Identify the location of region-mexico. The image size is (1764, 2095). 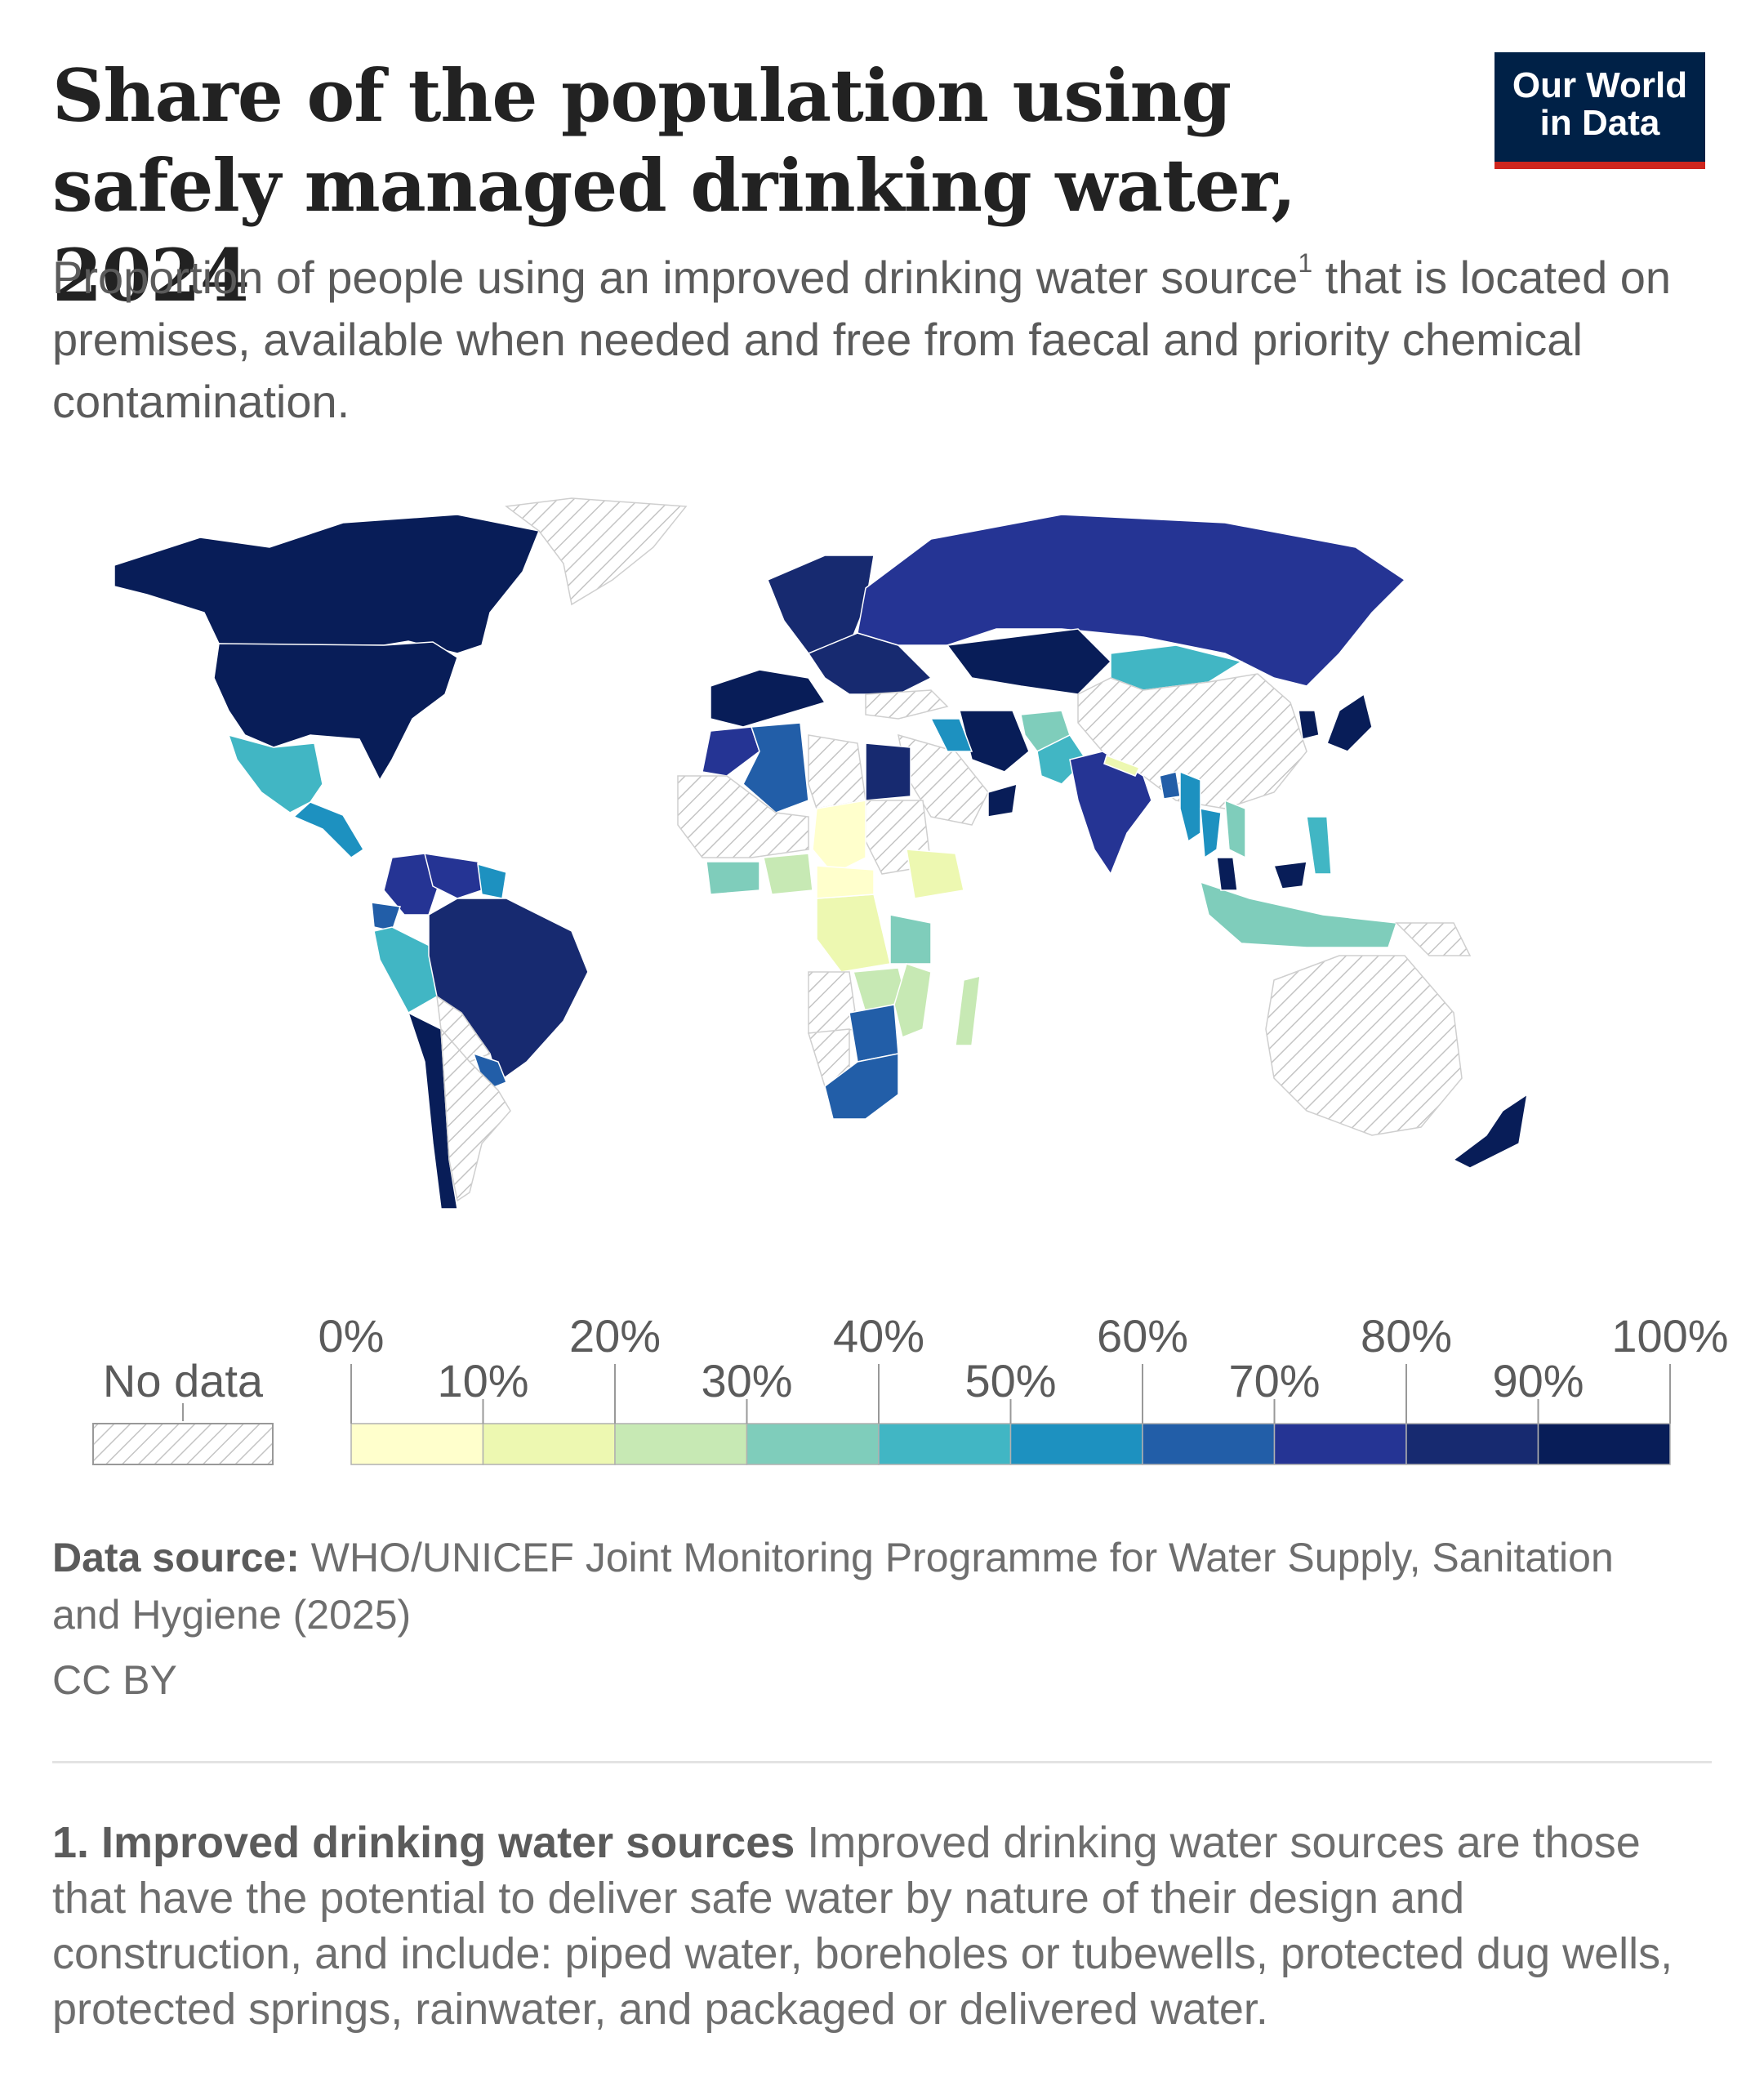
(275, 773).